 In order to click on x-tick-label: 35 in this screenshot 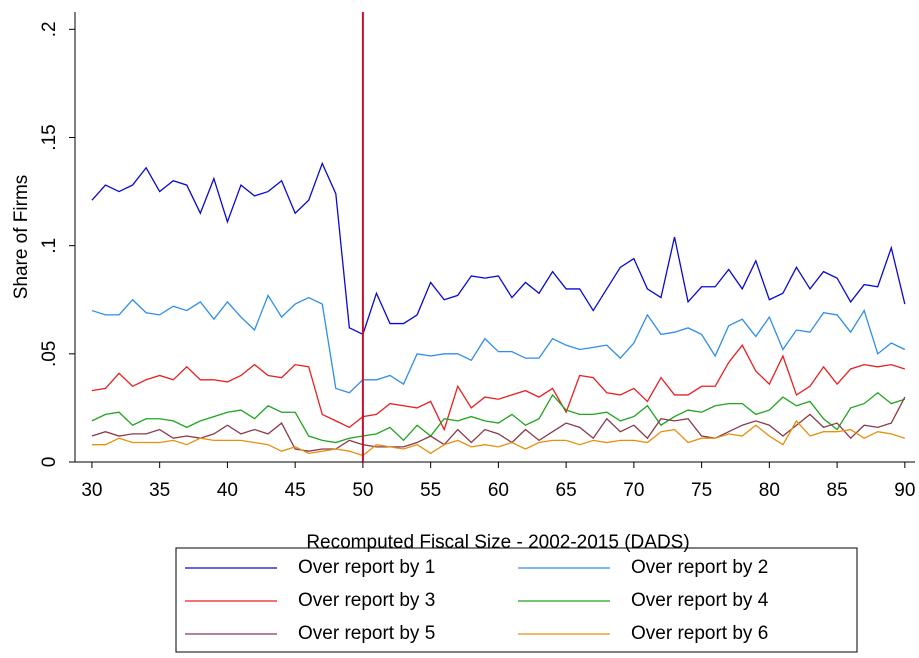, I will do `click(159, 490)`.